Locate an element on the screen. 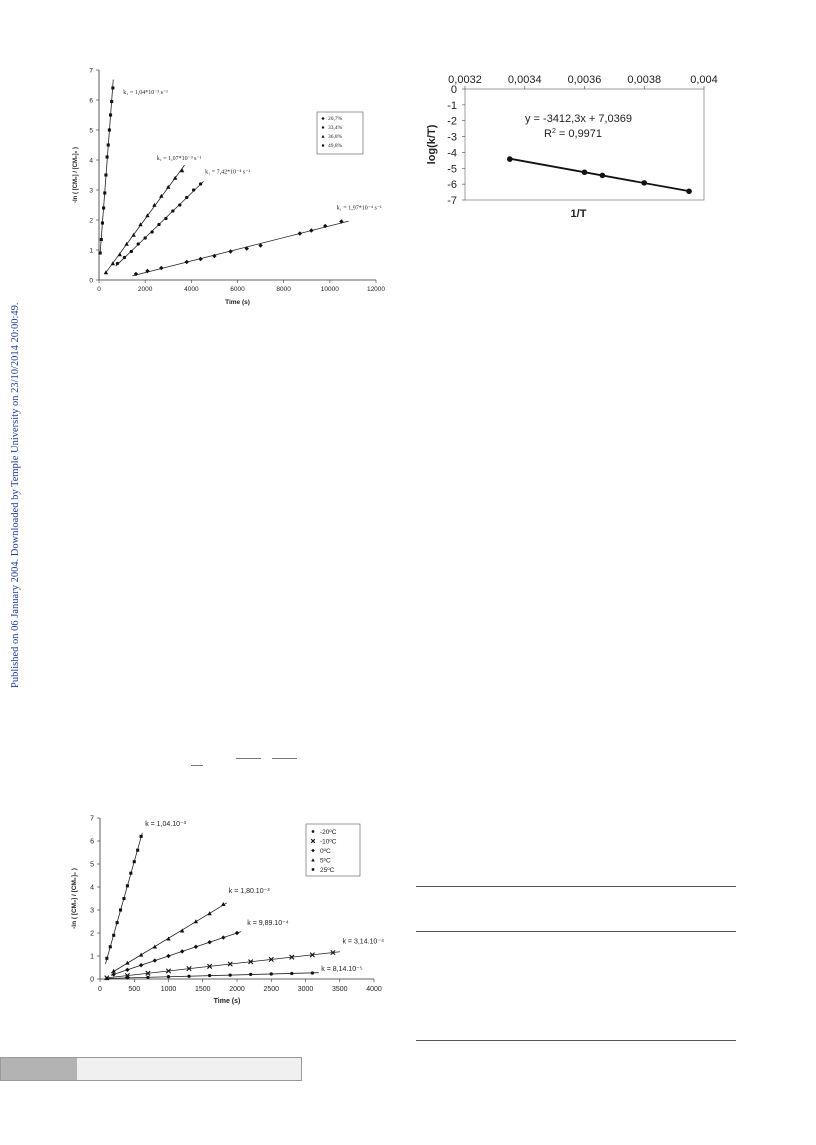 The image size is (816, 1145). legend-label: -20ºC is located at coordinates (328, 832).